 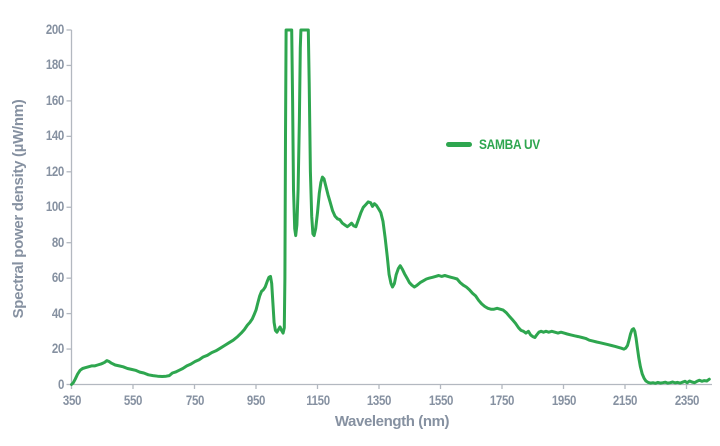 I want to click on y-tick-label-160: 160, so click(x=54, y=99).